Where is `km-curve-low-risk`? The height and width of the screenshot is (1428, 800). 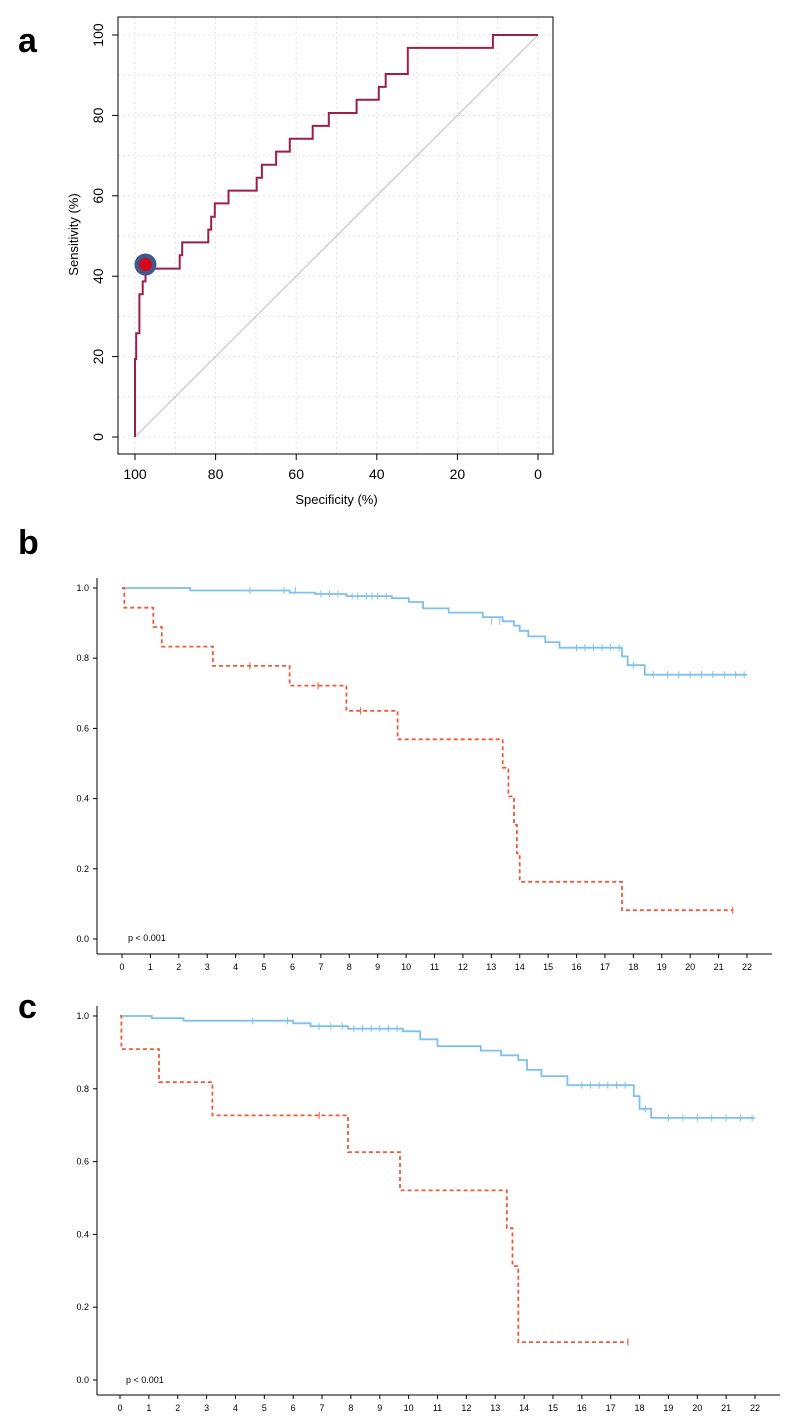
km-curve-low-risk is located at coordinates (374, 1179).